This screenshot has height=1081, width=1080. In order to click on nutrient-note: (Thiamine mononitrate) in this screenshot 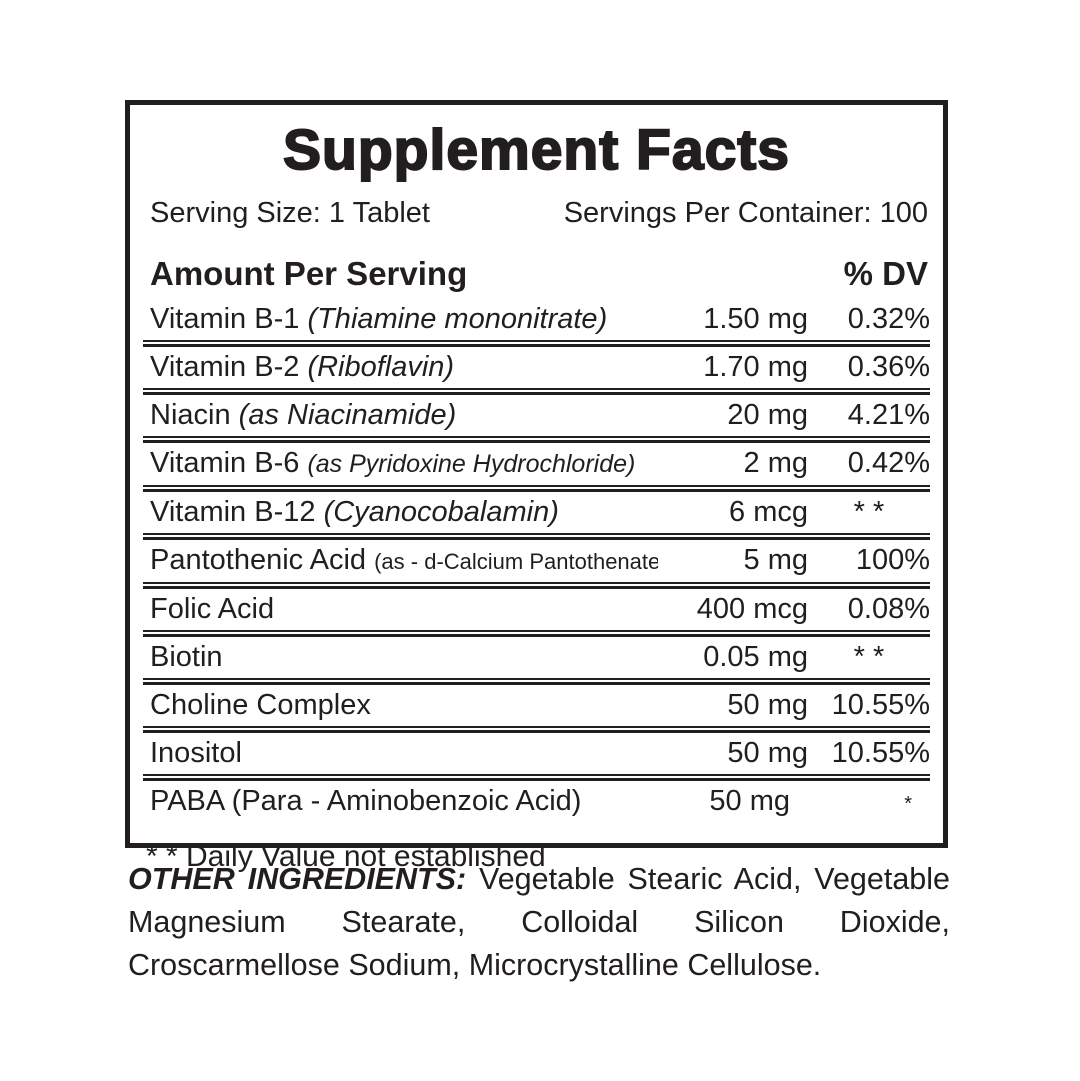, I will do `click(457, 319)`.